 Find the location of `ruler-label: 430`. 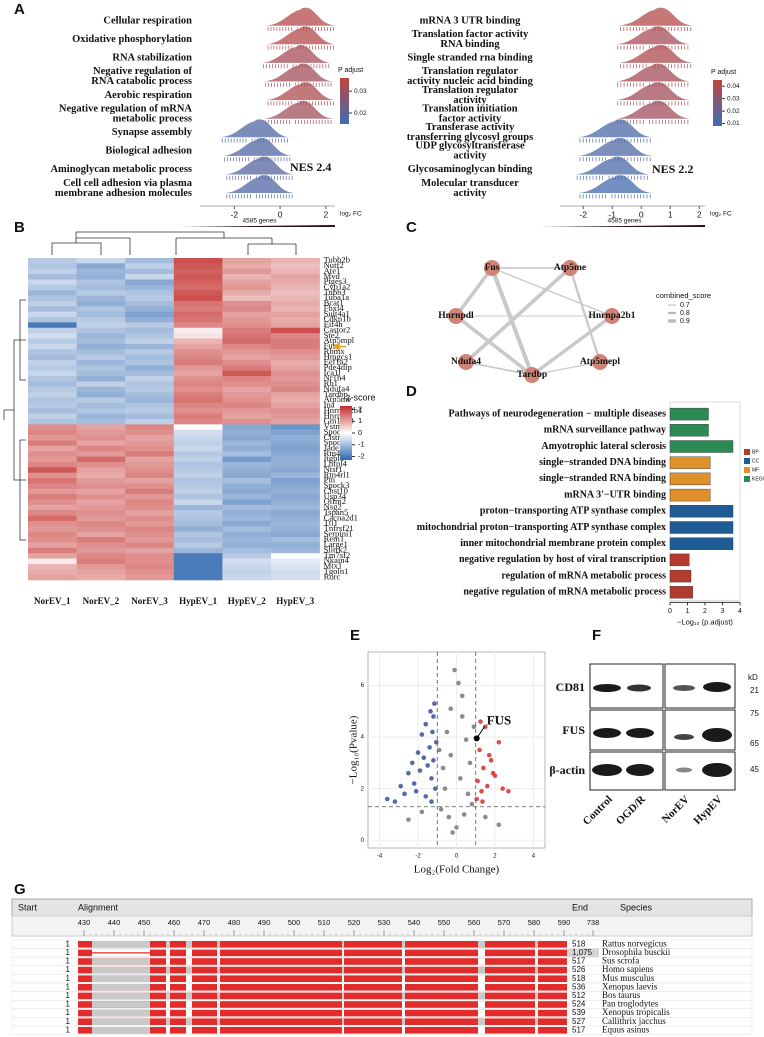

ruler-label: 430 is located at coordinates (84, 922).